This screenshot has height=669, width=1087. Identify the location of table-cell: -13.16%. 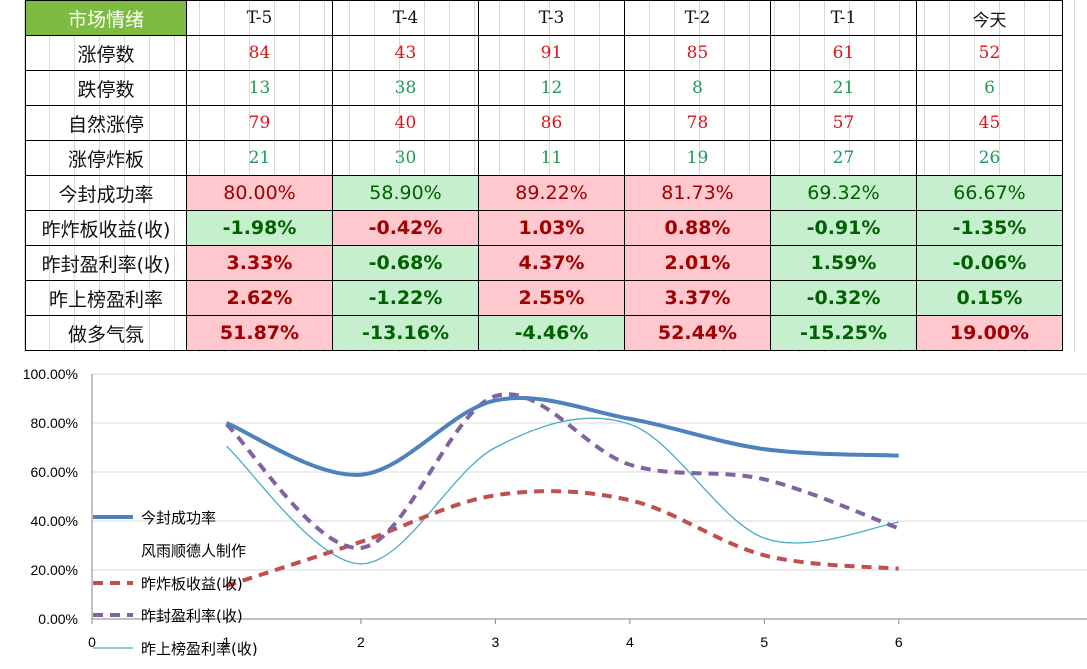
(405, 333).